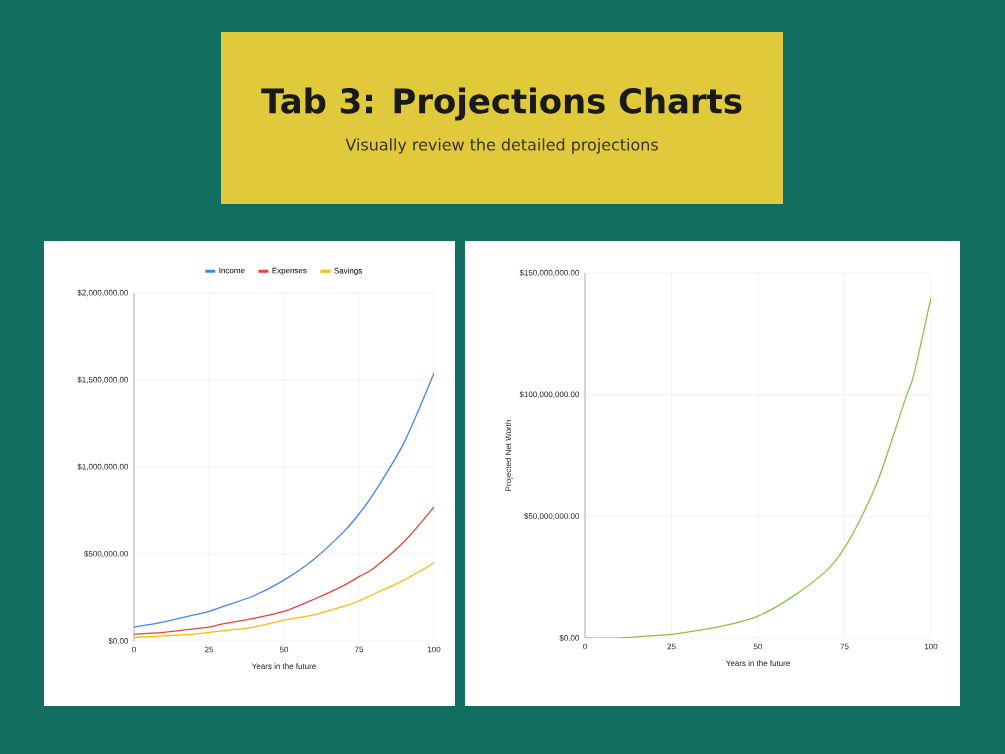  I want to click on text: Visually review the detailed projections, so click(501, 146).